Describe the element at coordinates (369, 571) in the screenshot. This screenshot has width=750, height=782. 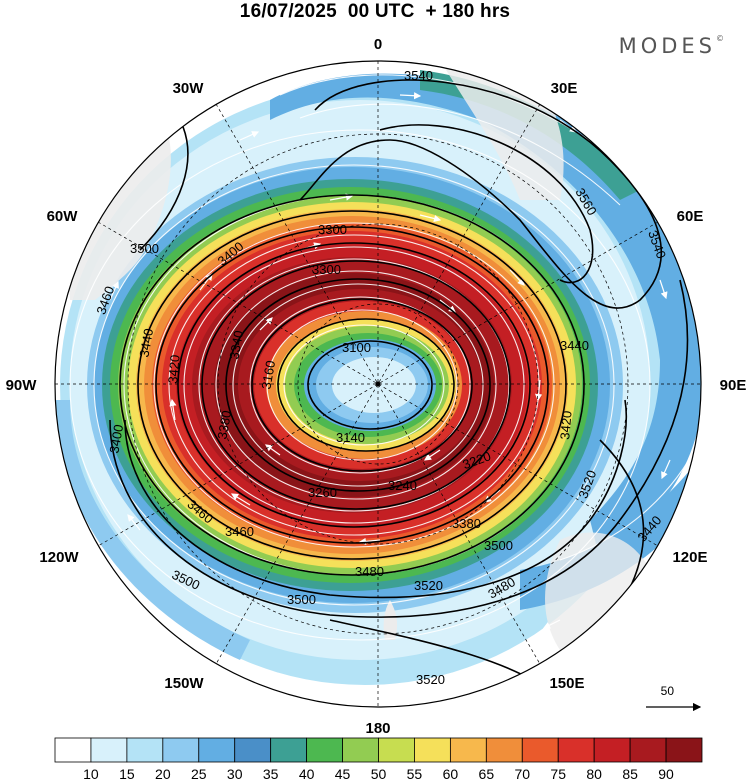
I see `contour-label: 3480` at that location.